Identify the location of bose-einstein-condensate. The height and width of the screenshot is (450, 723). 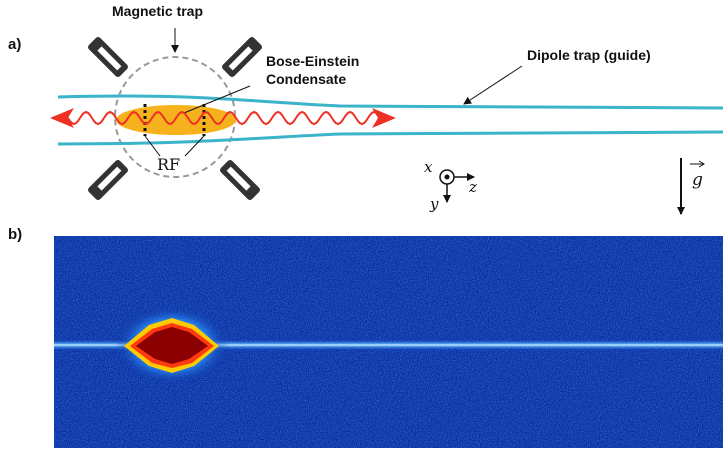
(176, 120).